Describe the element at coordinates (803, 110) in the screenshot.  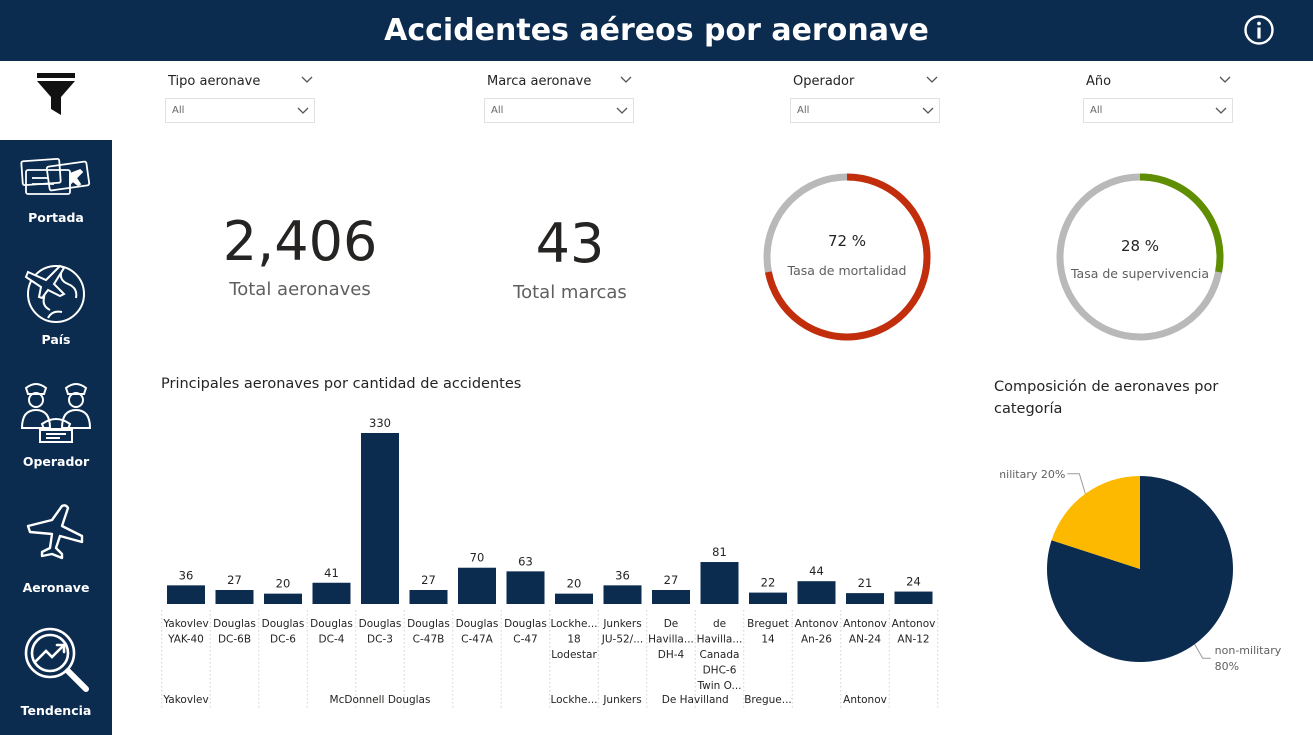
I see `filter-value: All` at that location.